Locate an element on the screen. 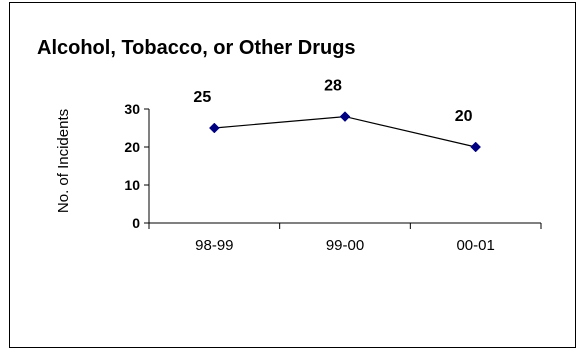  data-markers is located at coordinates (345, 132).